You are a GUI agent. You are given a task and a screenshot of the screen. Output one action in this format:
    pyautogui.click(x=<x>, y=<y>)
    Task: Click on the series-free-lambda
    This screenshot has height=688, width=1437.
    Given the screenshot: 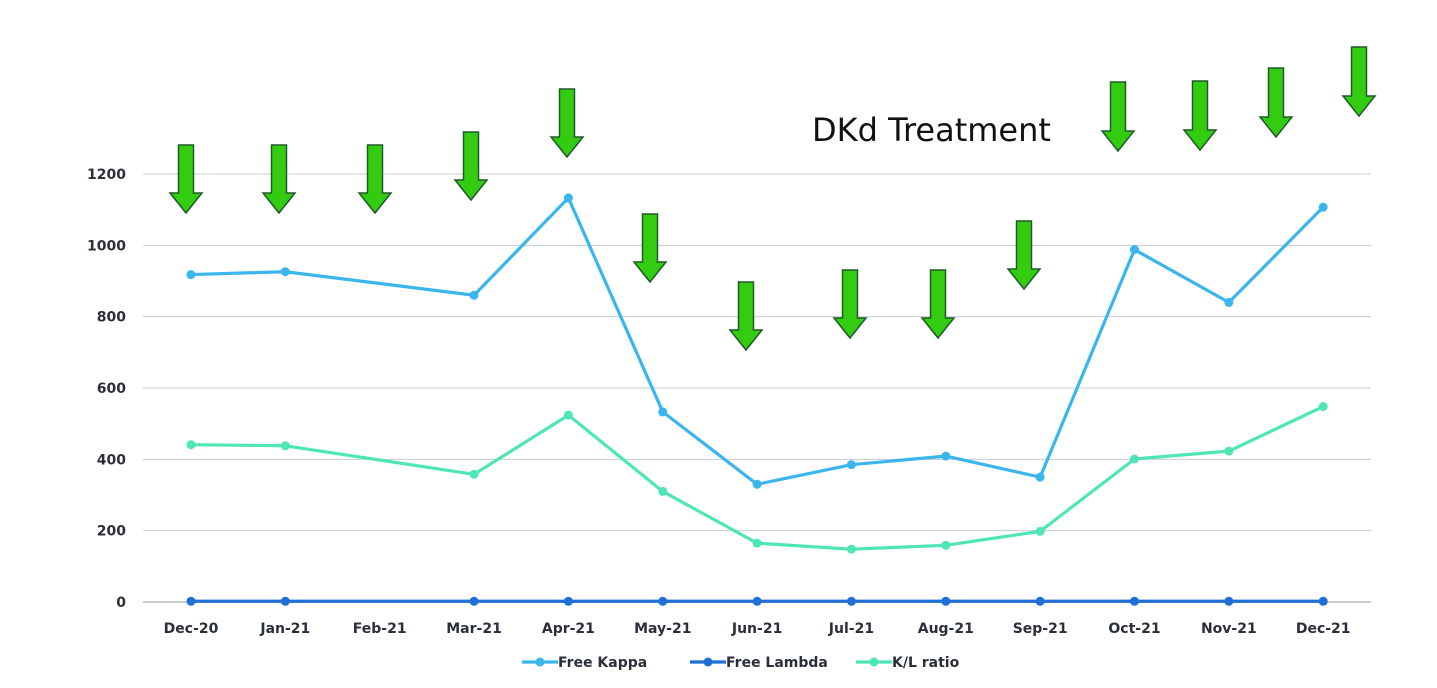 What is the action you would take?
    pyautogui.click(x=757, y=601)
    